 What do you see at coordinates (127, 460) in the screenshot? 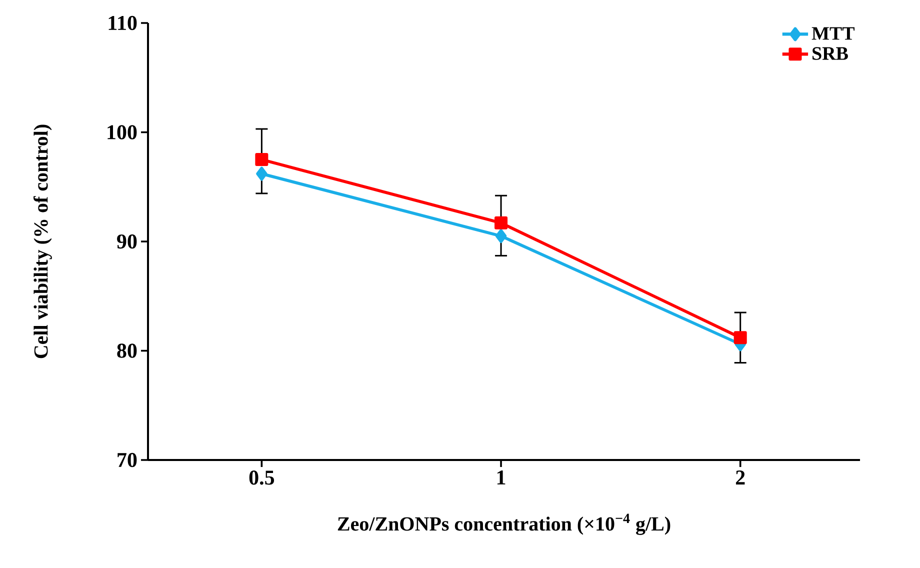
I see `y-tick-label: 70` at bounding box center [127, 460].